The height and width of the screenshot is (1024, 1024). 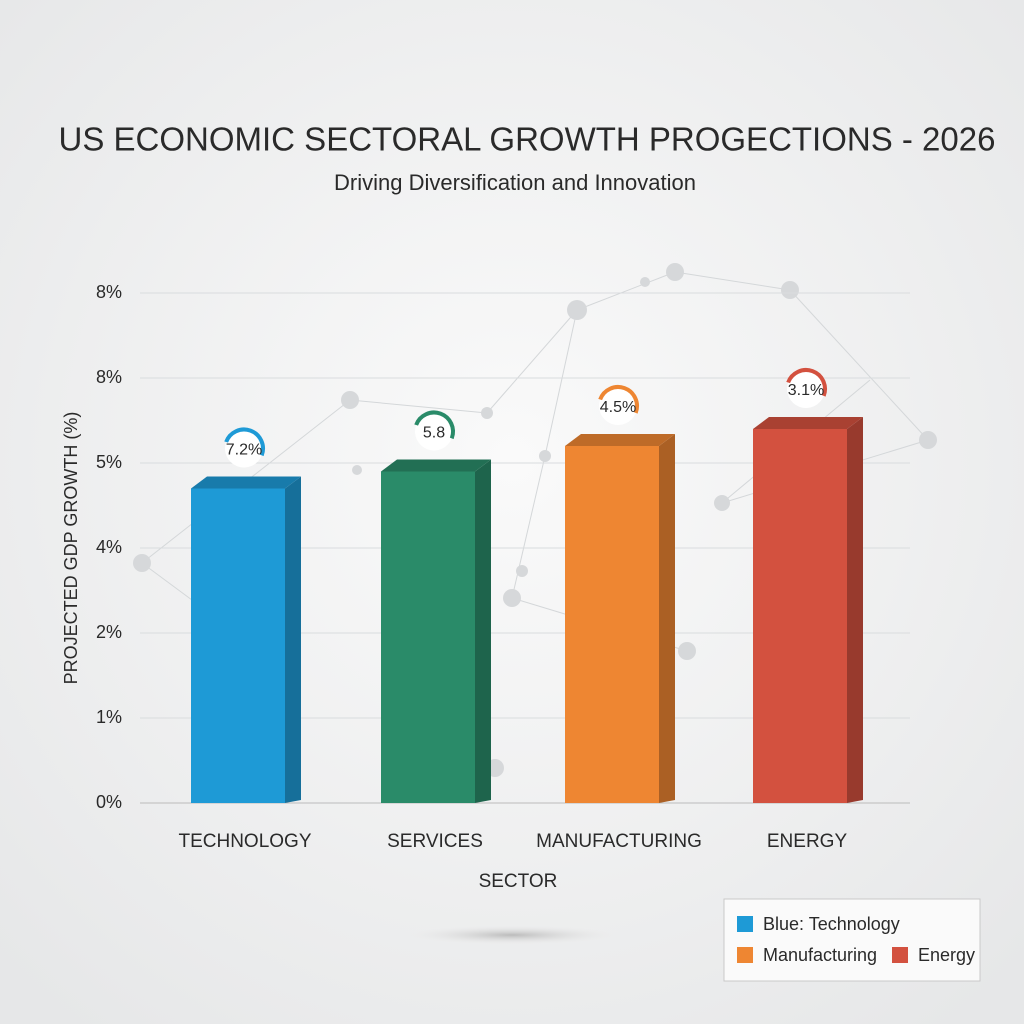 What do you see at coordinates (619, 841) in the screenshot?
I see `x-tick-label: MANUFACTURING` at bounding box center [619, 841].